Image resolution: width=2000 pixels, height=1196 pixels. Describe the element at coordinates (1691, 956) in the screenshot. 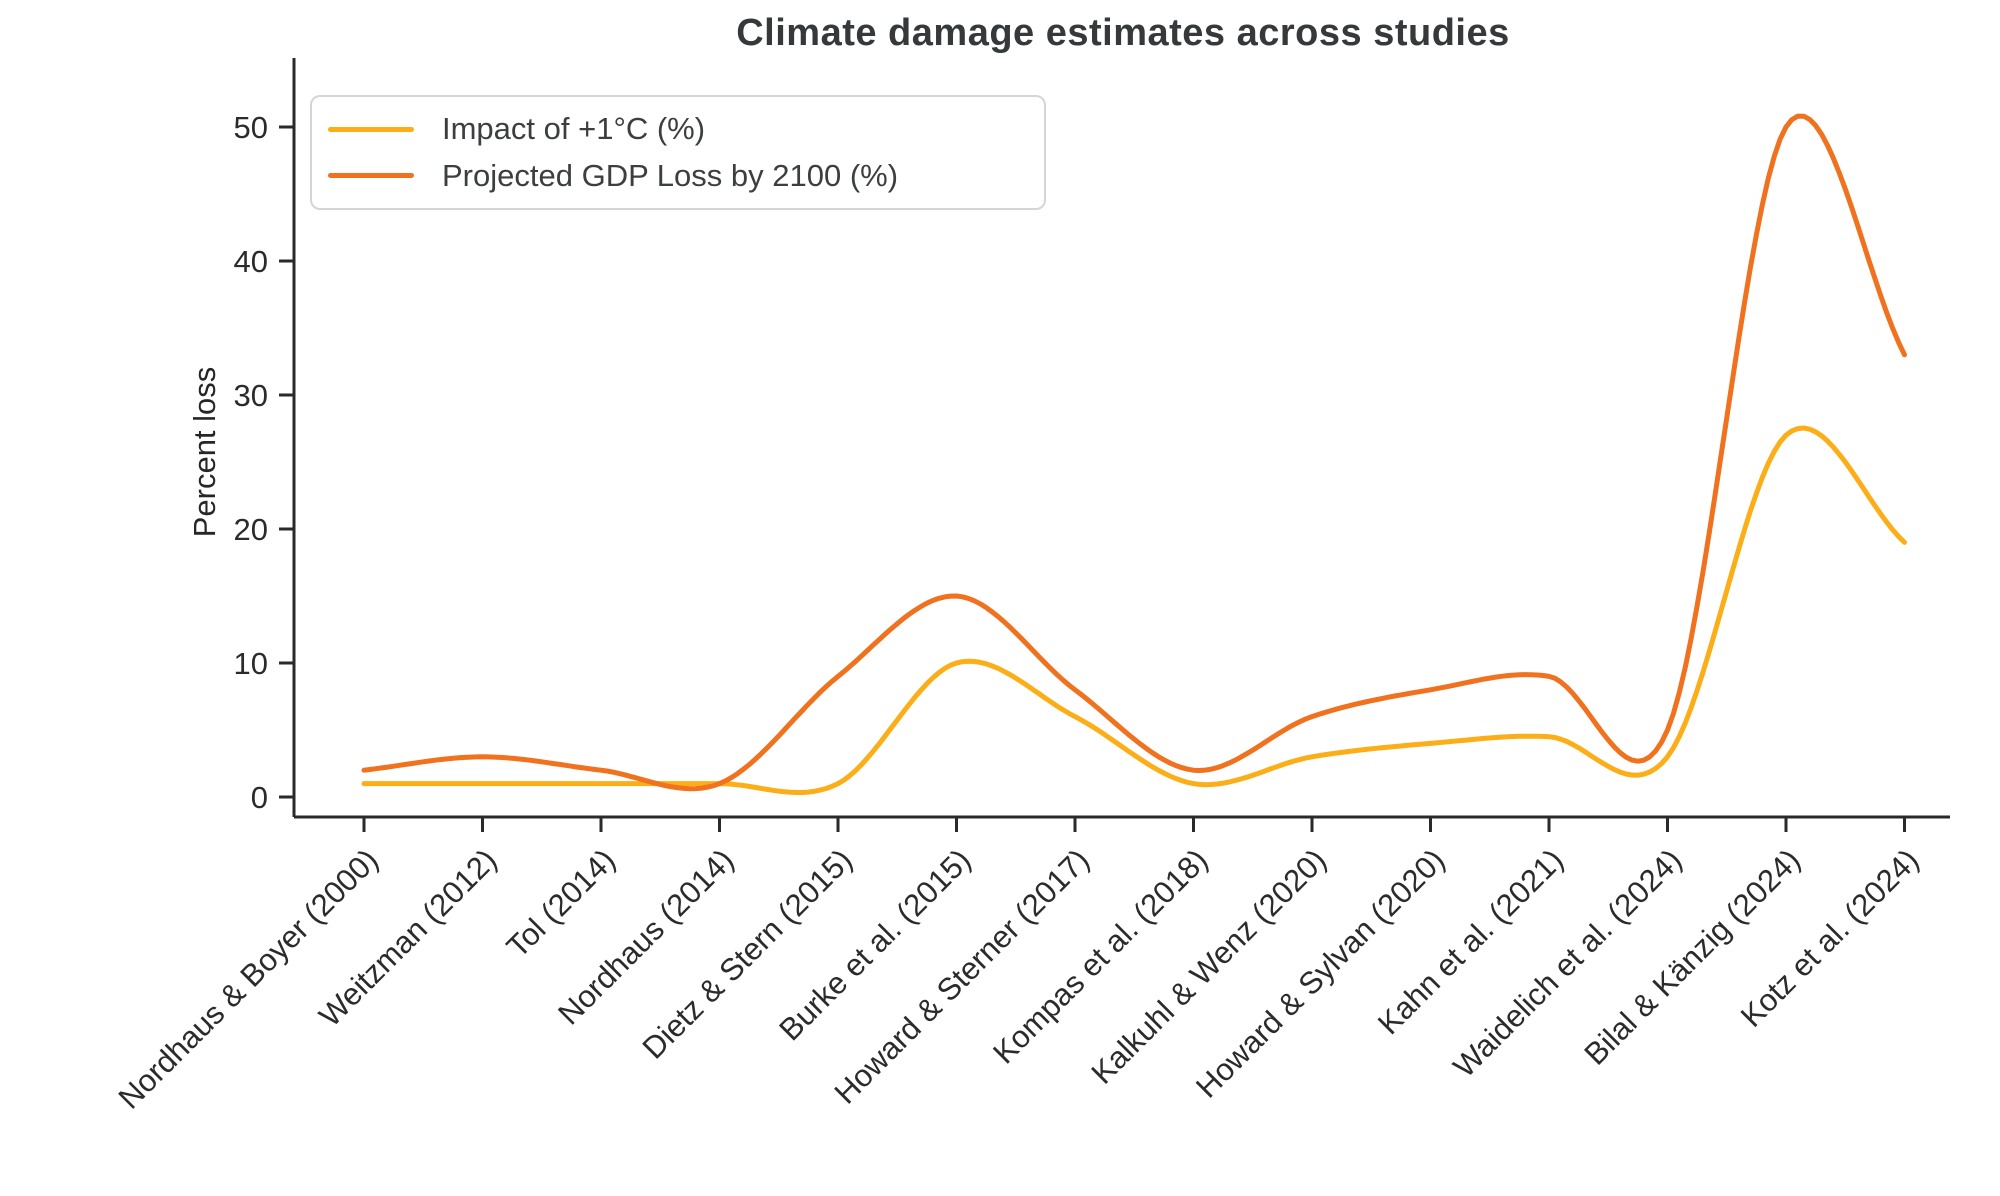

I see `x-tick-label: Bilal & Känzig (2024)` at that location.